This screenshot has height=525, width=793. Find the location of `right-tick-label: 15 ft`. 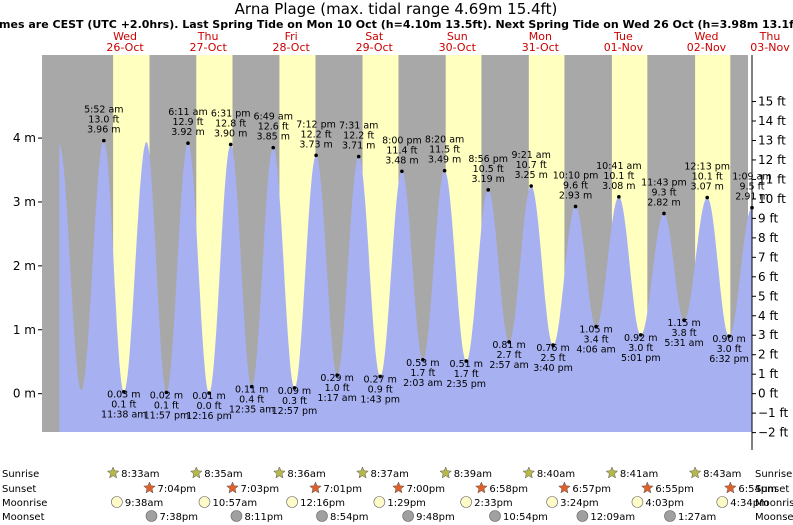

right-tick-label: 15 ft is located at coordinates (772, 102).